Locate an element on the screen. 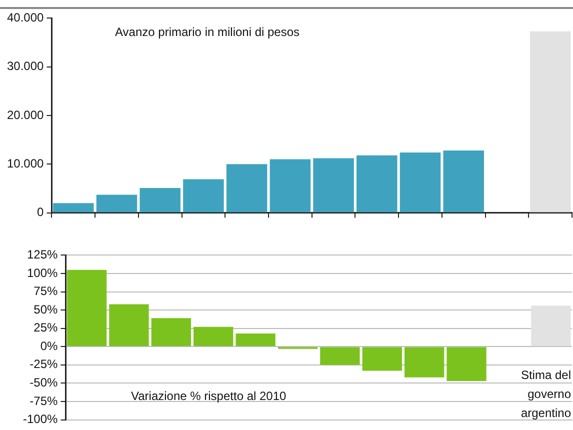  y-tick-label: 0 is located at coordinates (40, 212).